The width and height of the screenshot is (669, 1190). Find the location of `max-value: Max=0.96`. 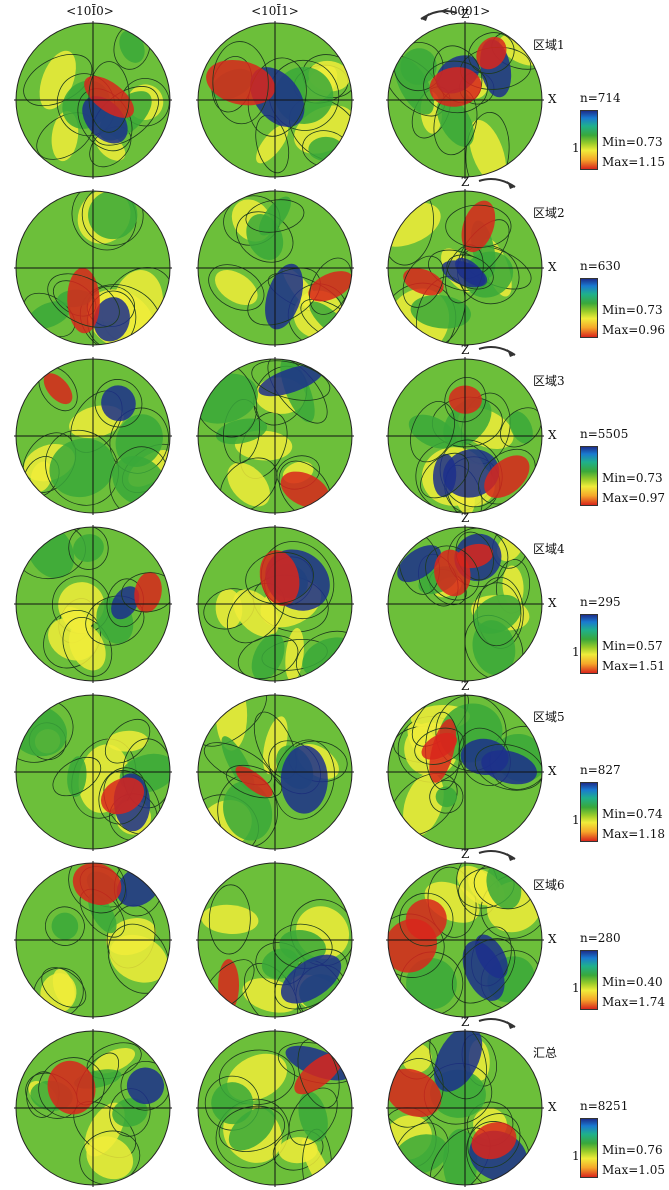

max-value: Max=0.96 is located at coordinates (633, 330).